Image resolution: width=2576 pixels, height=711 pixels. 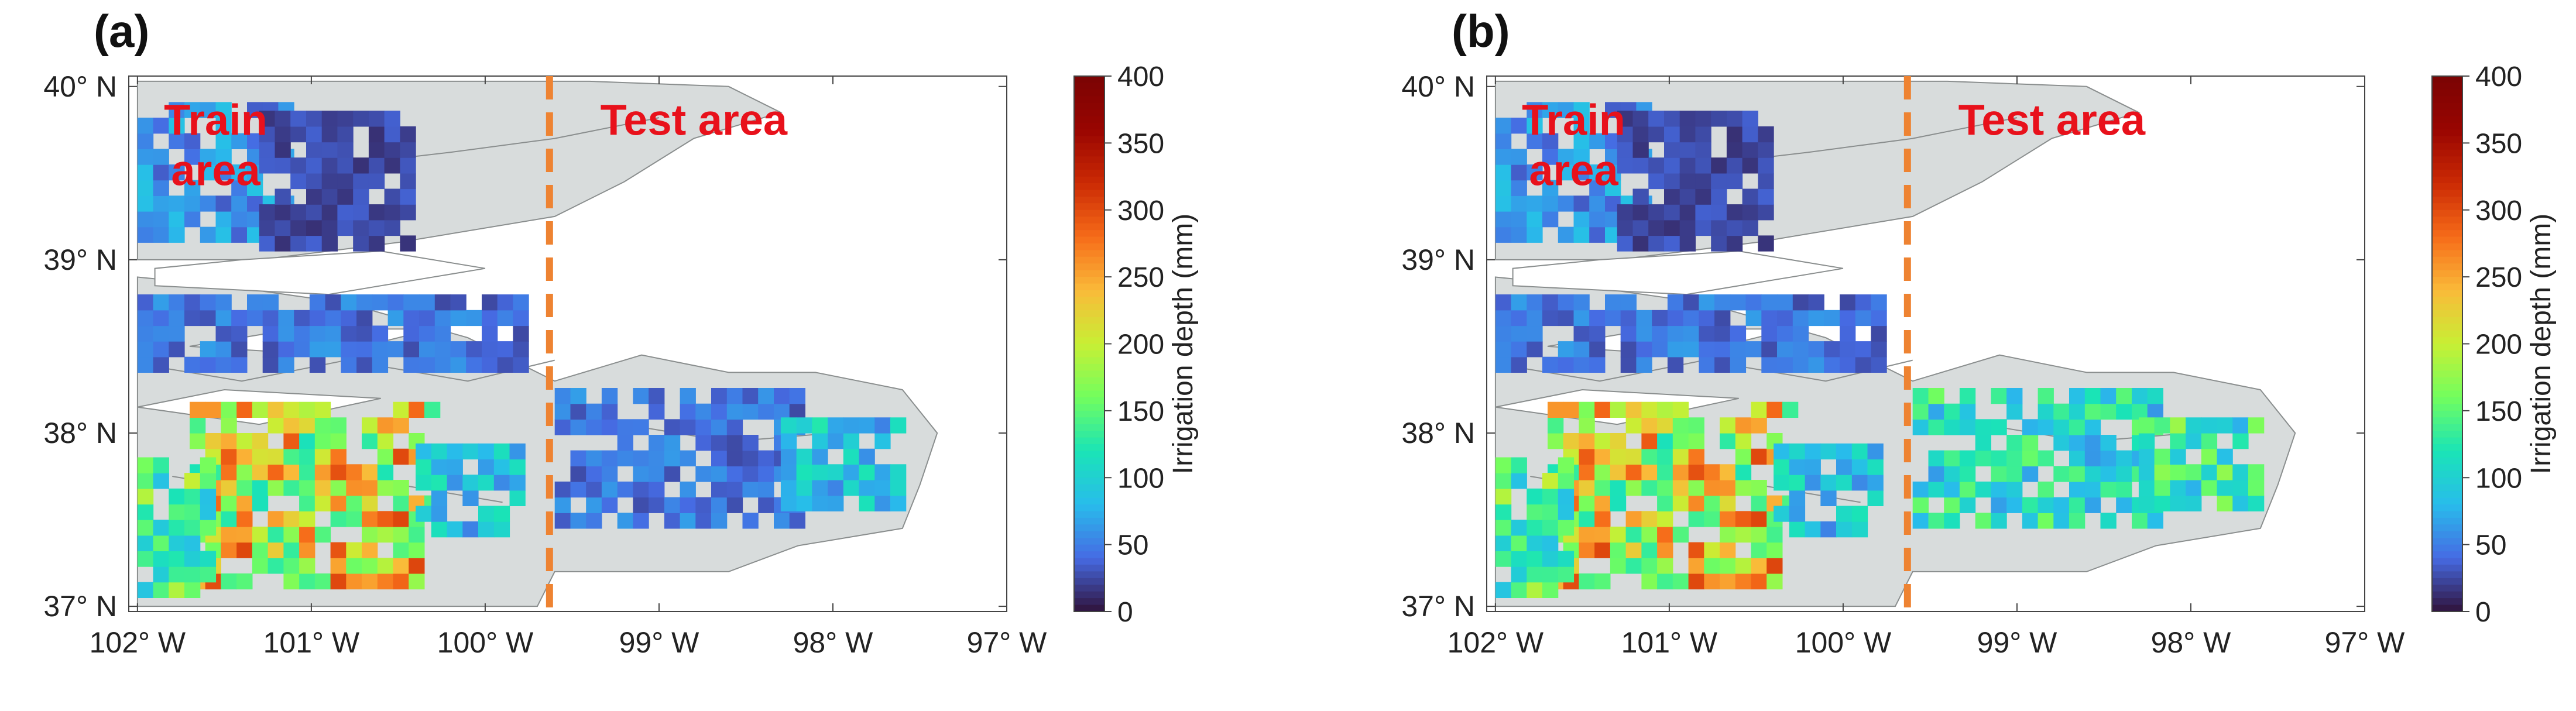 What do you see at coordinates (1844, 642) in the screenshot?
I see `x-tick-label: 100° W` at bounding box center [1844, 642].